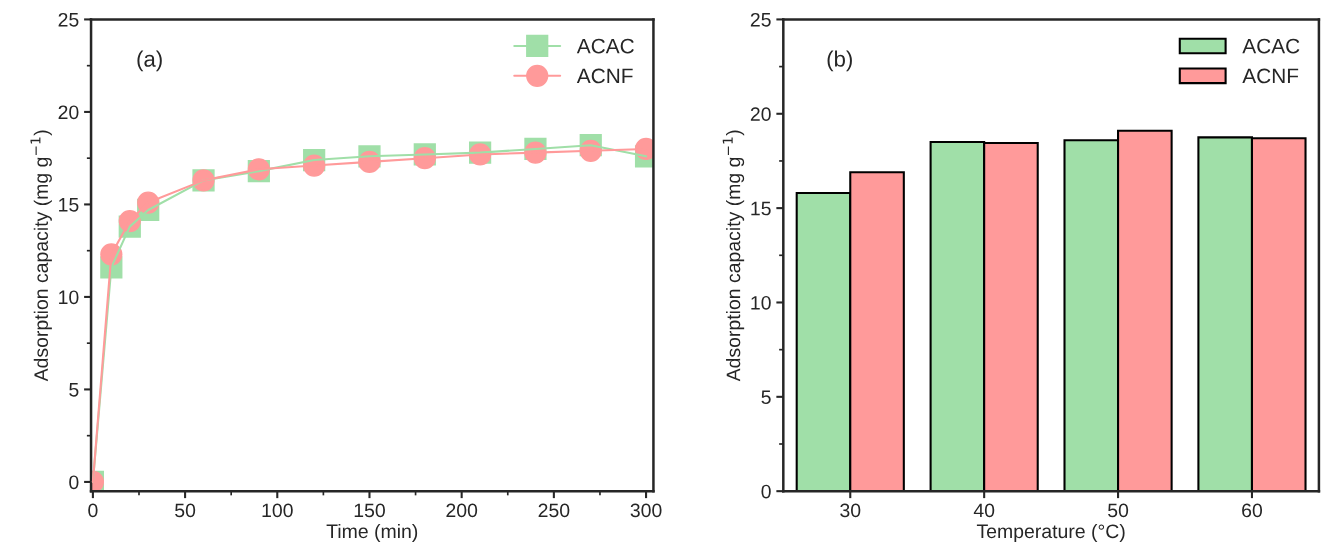  What do you see at coordinates (462, 510) in the screenshot?
I see `x-tick-label: 200` at bounding box center [462, 510].